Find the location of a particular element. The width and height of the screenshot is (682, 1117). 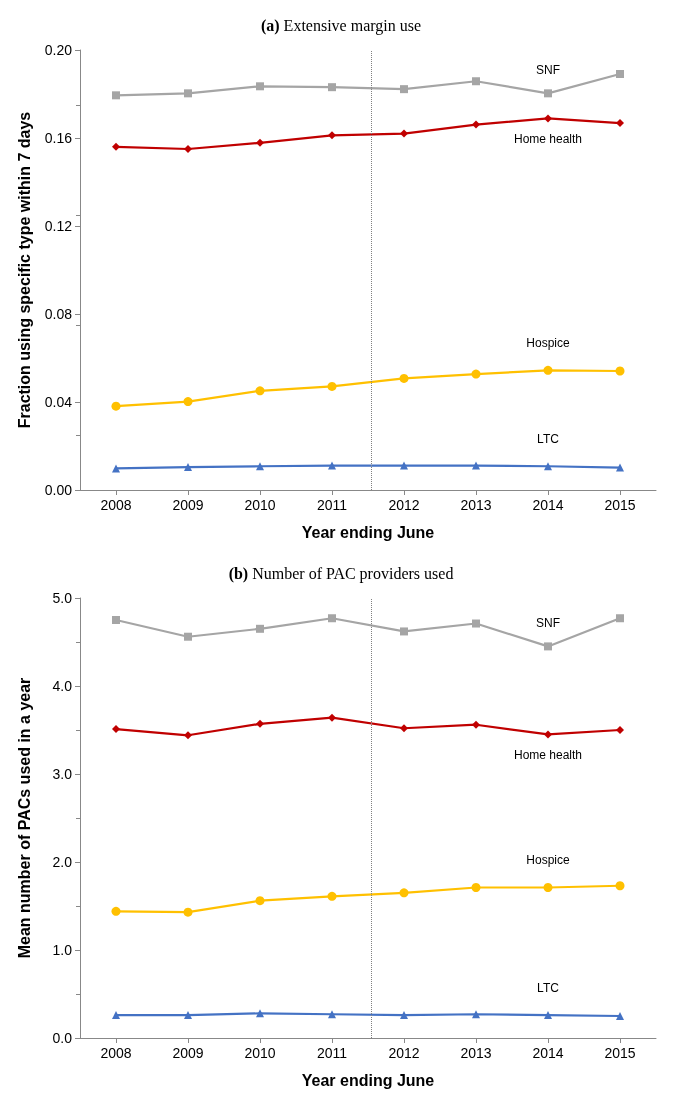

y-tick-label: 3.0 is located at coordinates (62, 774).